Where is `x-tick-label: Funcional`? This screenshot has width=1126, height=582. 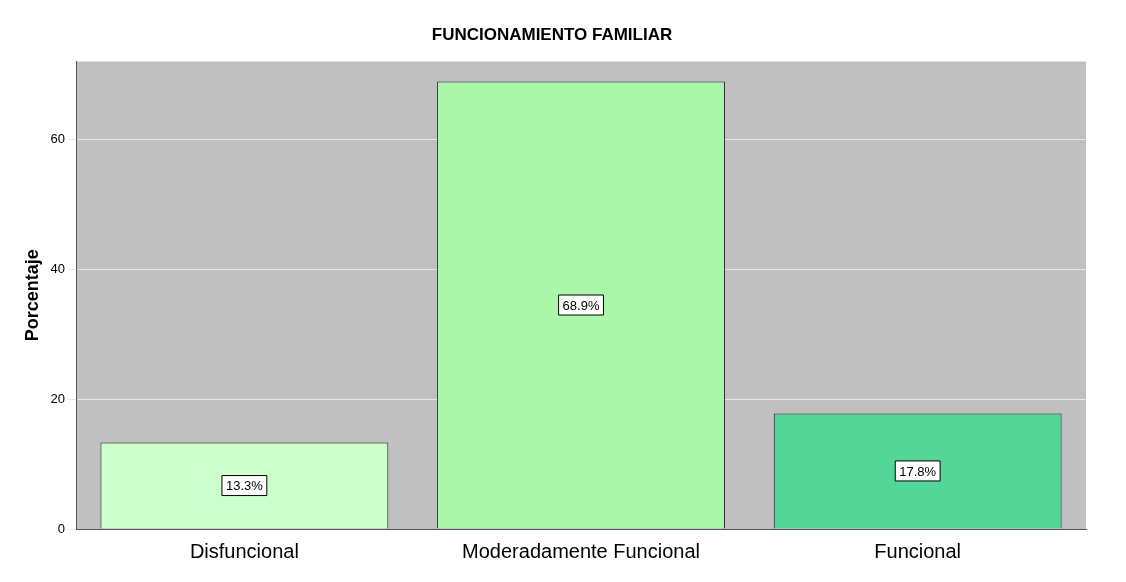
x-tick-label: Funcional is located at coordinates (918, 550).